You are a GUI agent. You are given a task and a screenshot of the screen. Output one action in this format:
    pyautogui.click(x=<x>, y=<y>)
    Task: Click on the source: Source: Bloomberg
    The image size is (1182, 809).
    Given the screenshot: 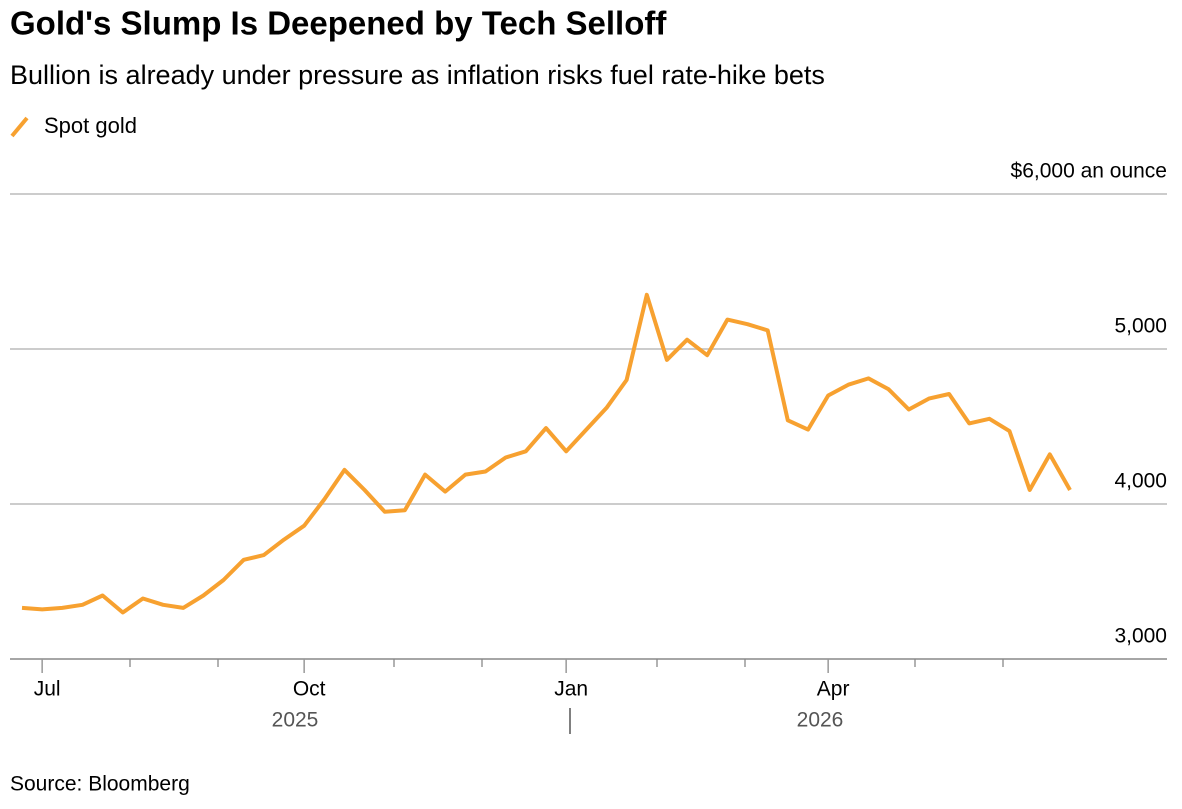 What is the action you would take?
    pyautogui.click(x=100, y=784)
    